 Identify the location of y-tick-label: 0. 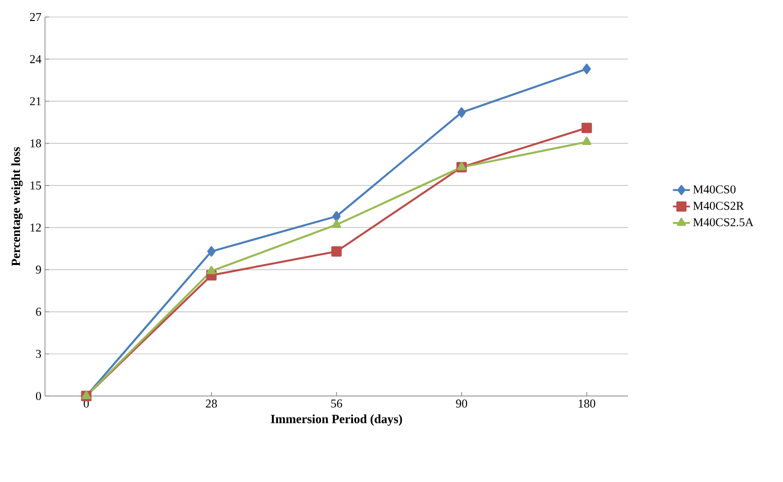
(39, 396).